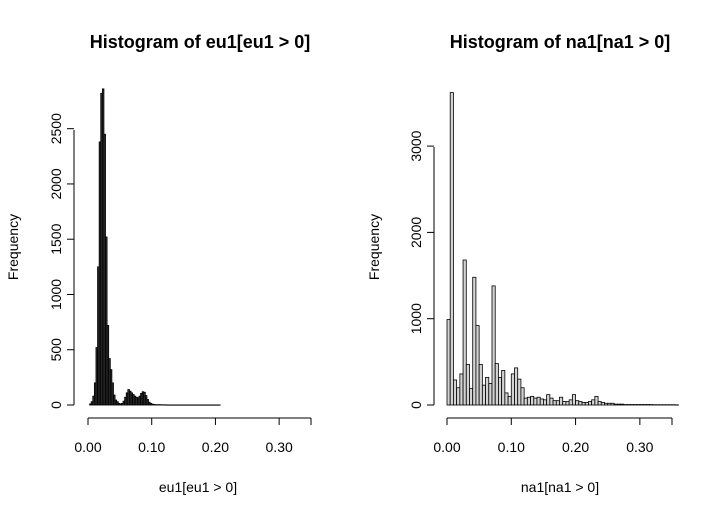 Image resolution: width=722 pixels, height=515 pixels. Describe the element at coordinates (155, 247) in the screenshot. I see `bars-group` at that location.